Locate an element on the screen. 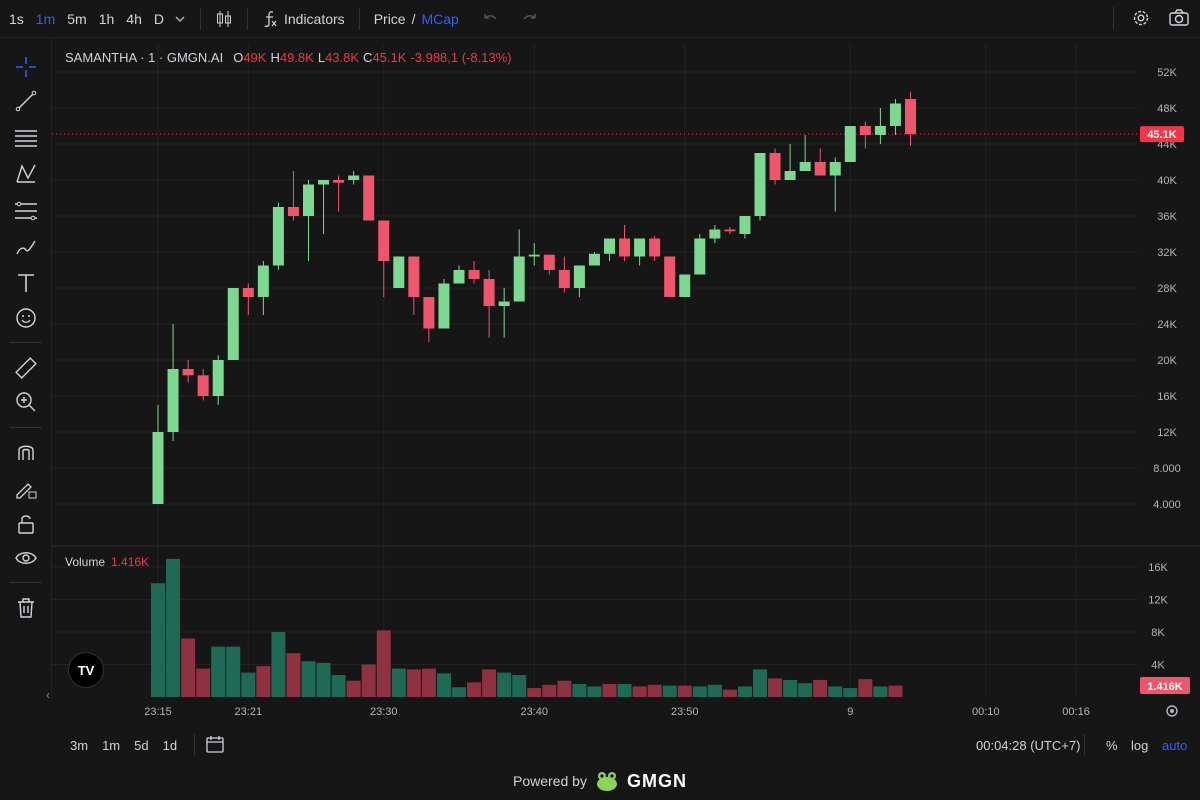 The image size is (1200, 800). volume-axis: 4K 8K 12K 16K is located at coordinates (1158, 617).